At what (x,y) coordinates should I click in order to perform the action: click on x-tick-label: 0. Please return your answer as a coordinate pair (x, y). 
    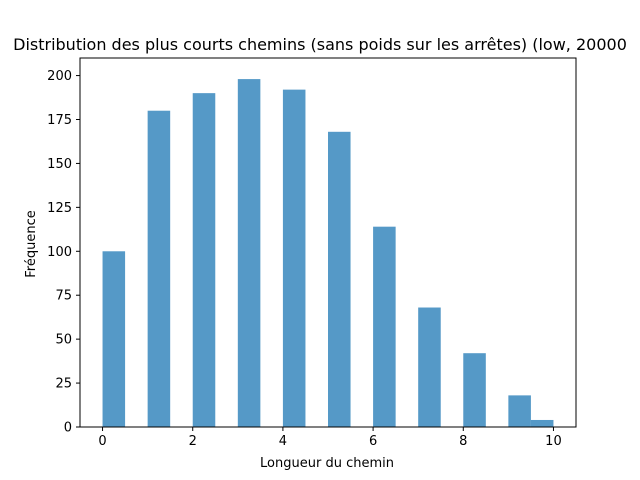
    Looking at the image, I should click on (102, 441).